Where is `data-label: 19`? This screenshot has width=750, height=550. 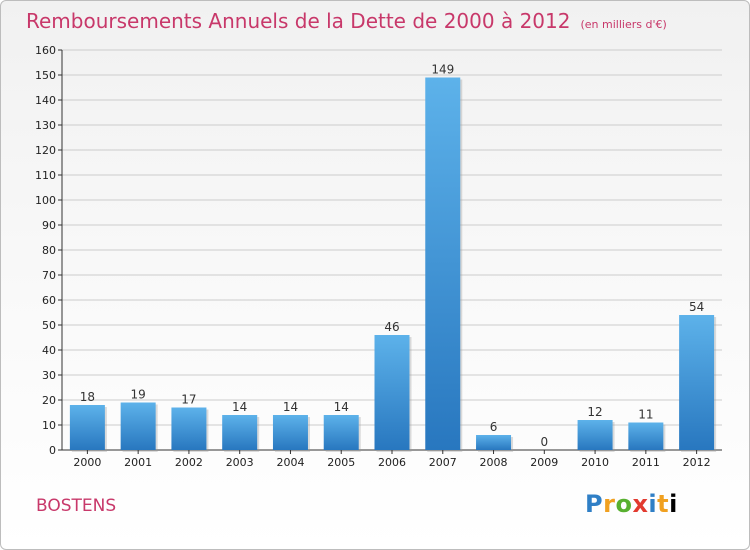
data-label: 19 is located at coordinates (138, 395).